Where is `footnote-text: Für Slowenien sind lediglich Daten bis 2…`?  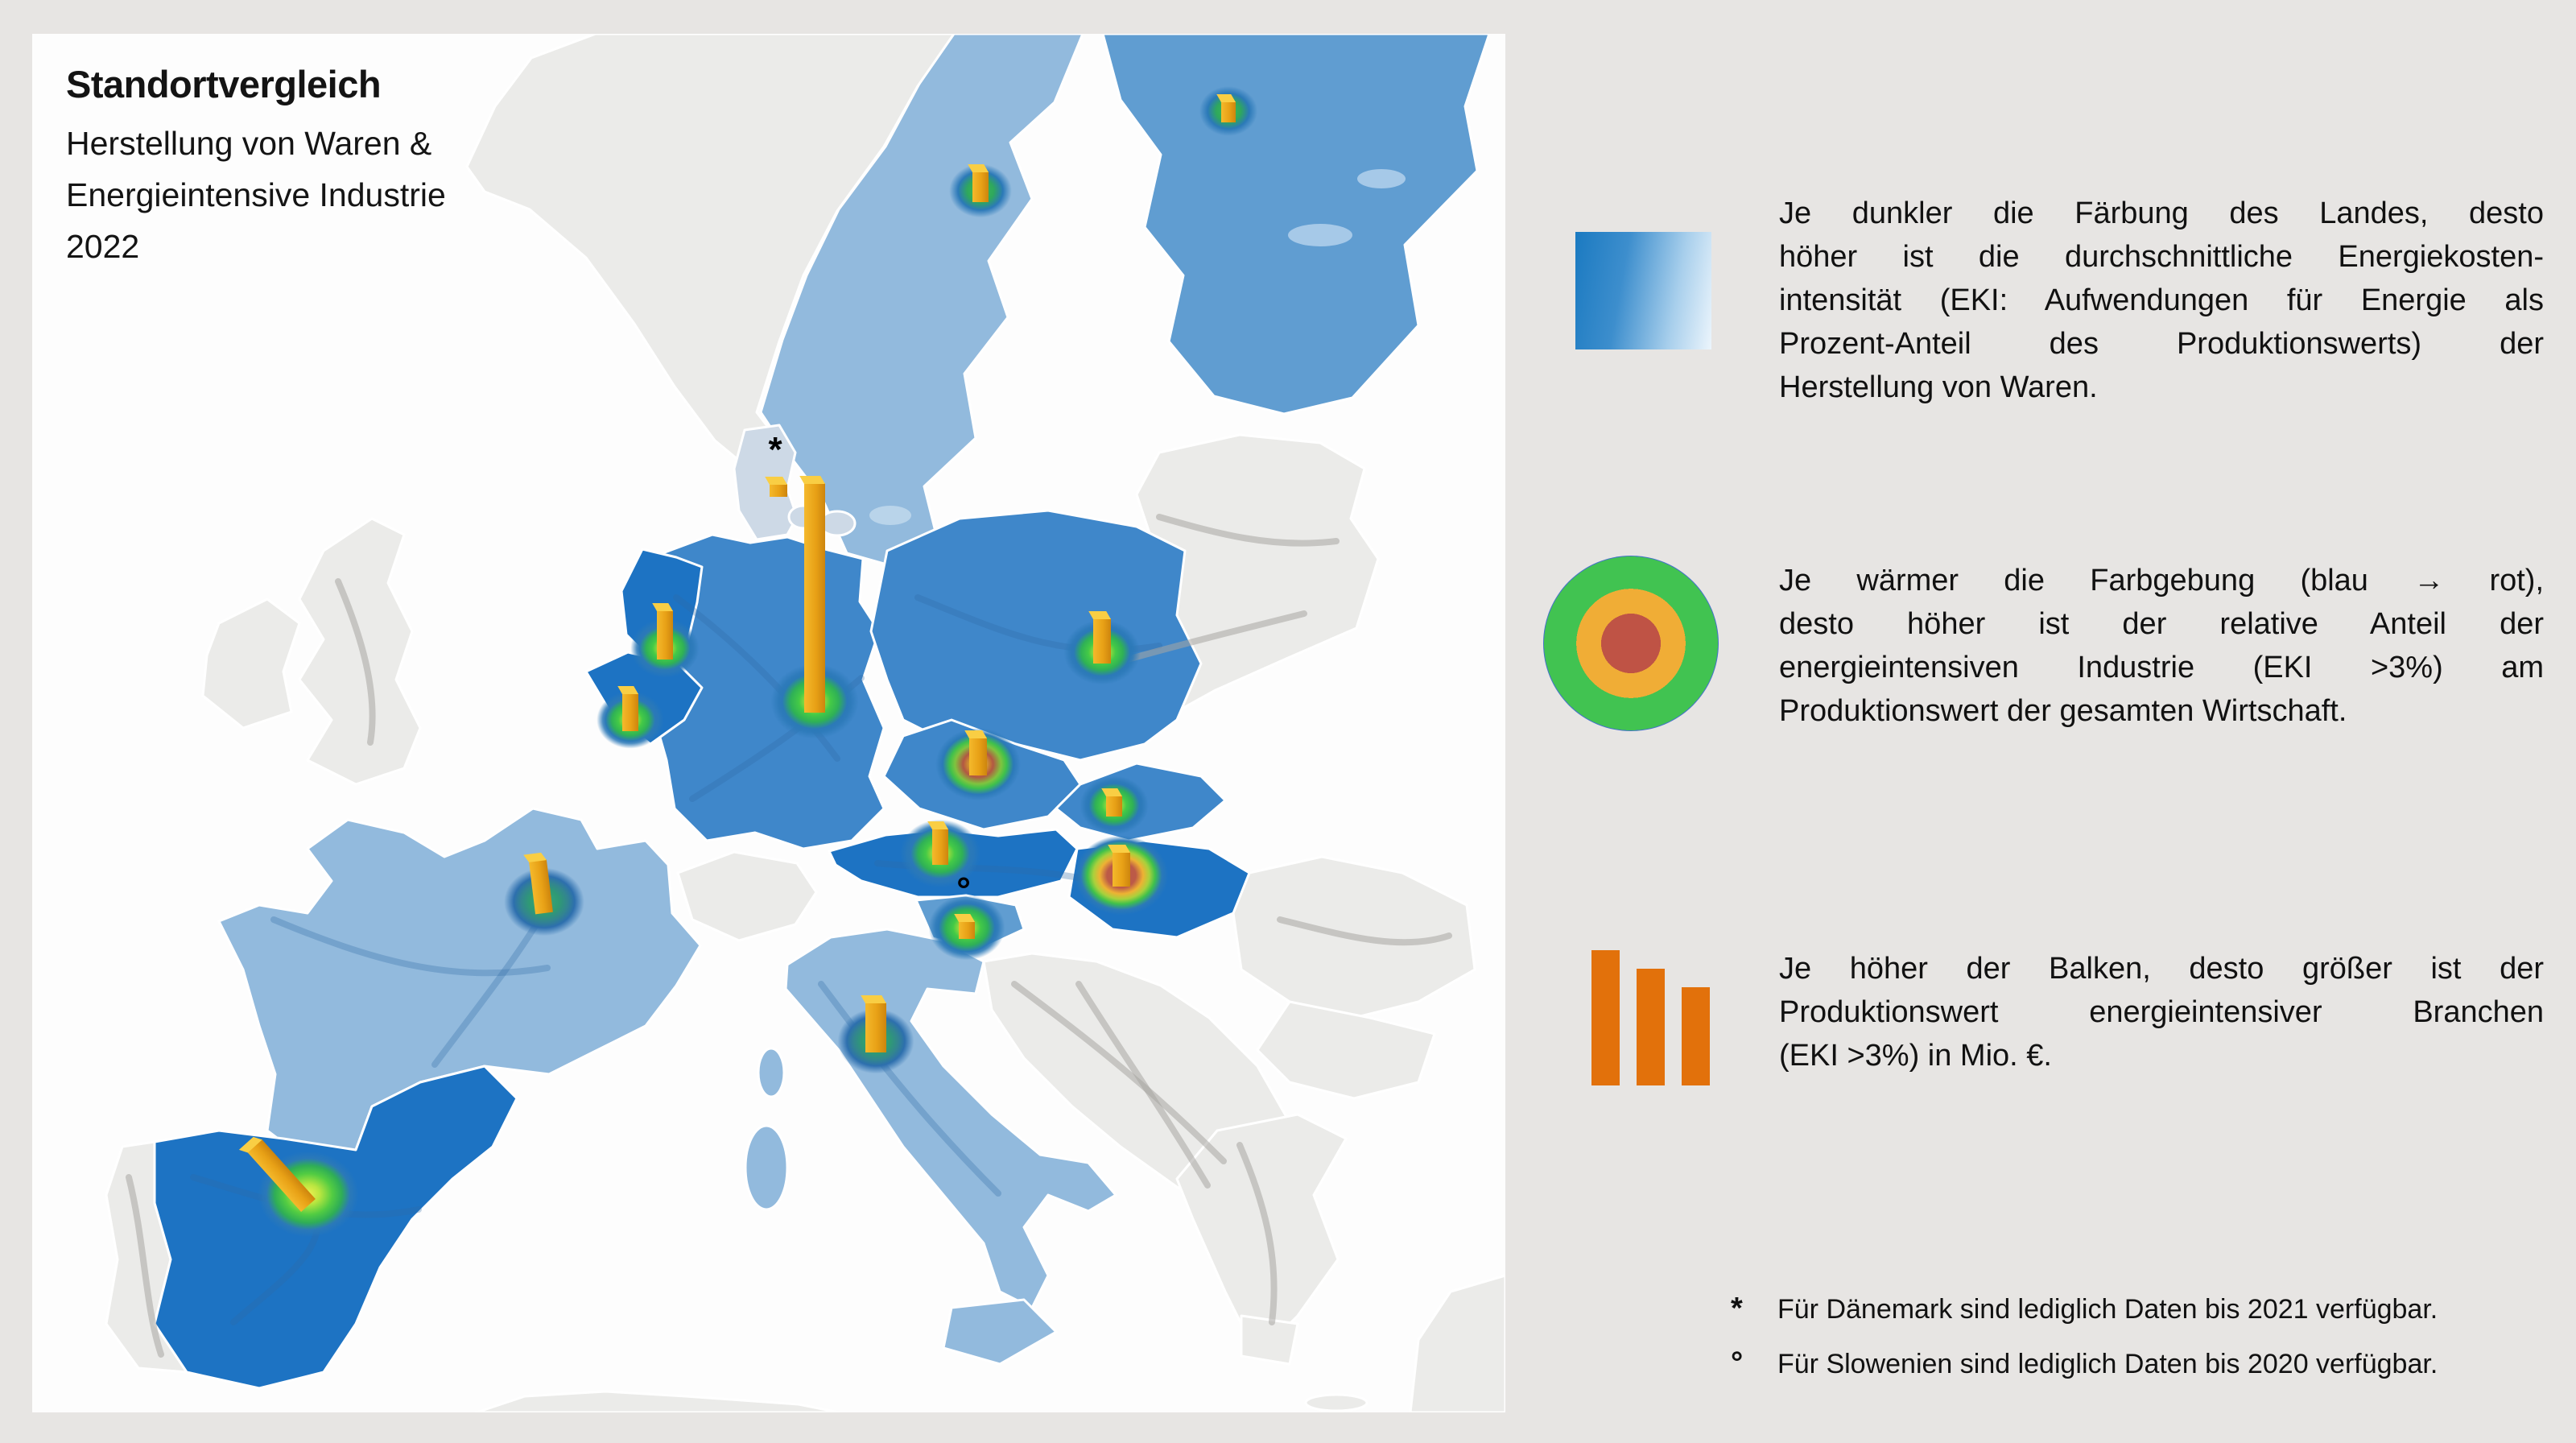
footnote-text: Für Slowenien sind lediglich Daten bis 2… is located at coordinates (2107, 1364).